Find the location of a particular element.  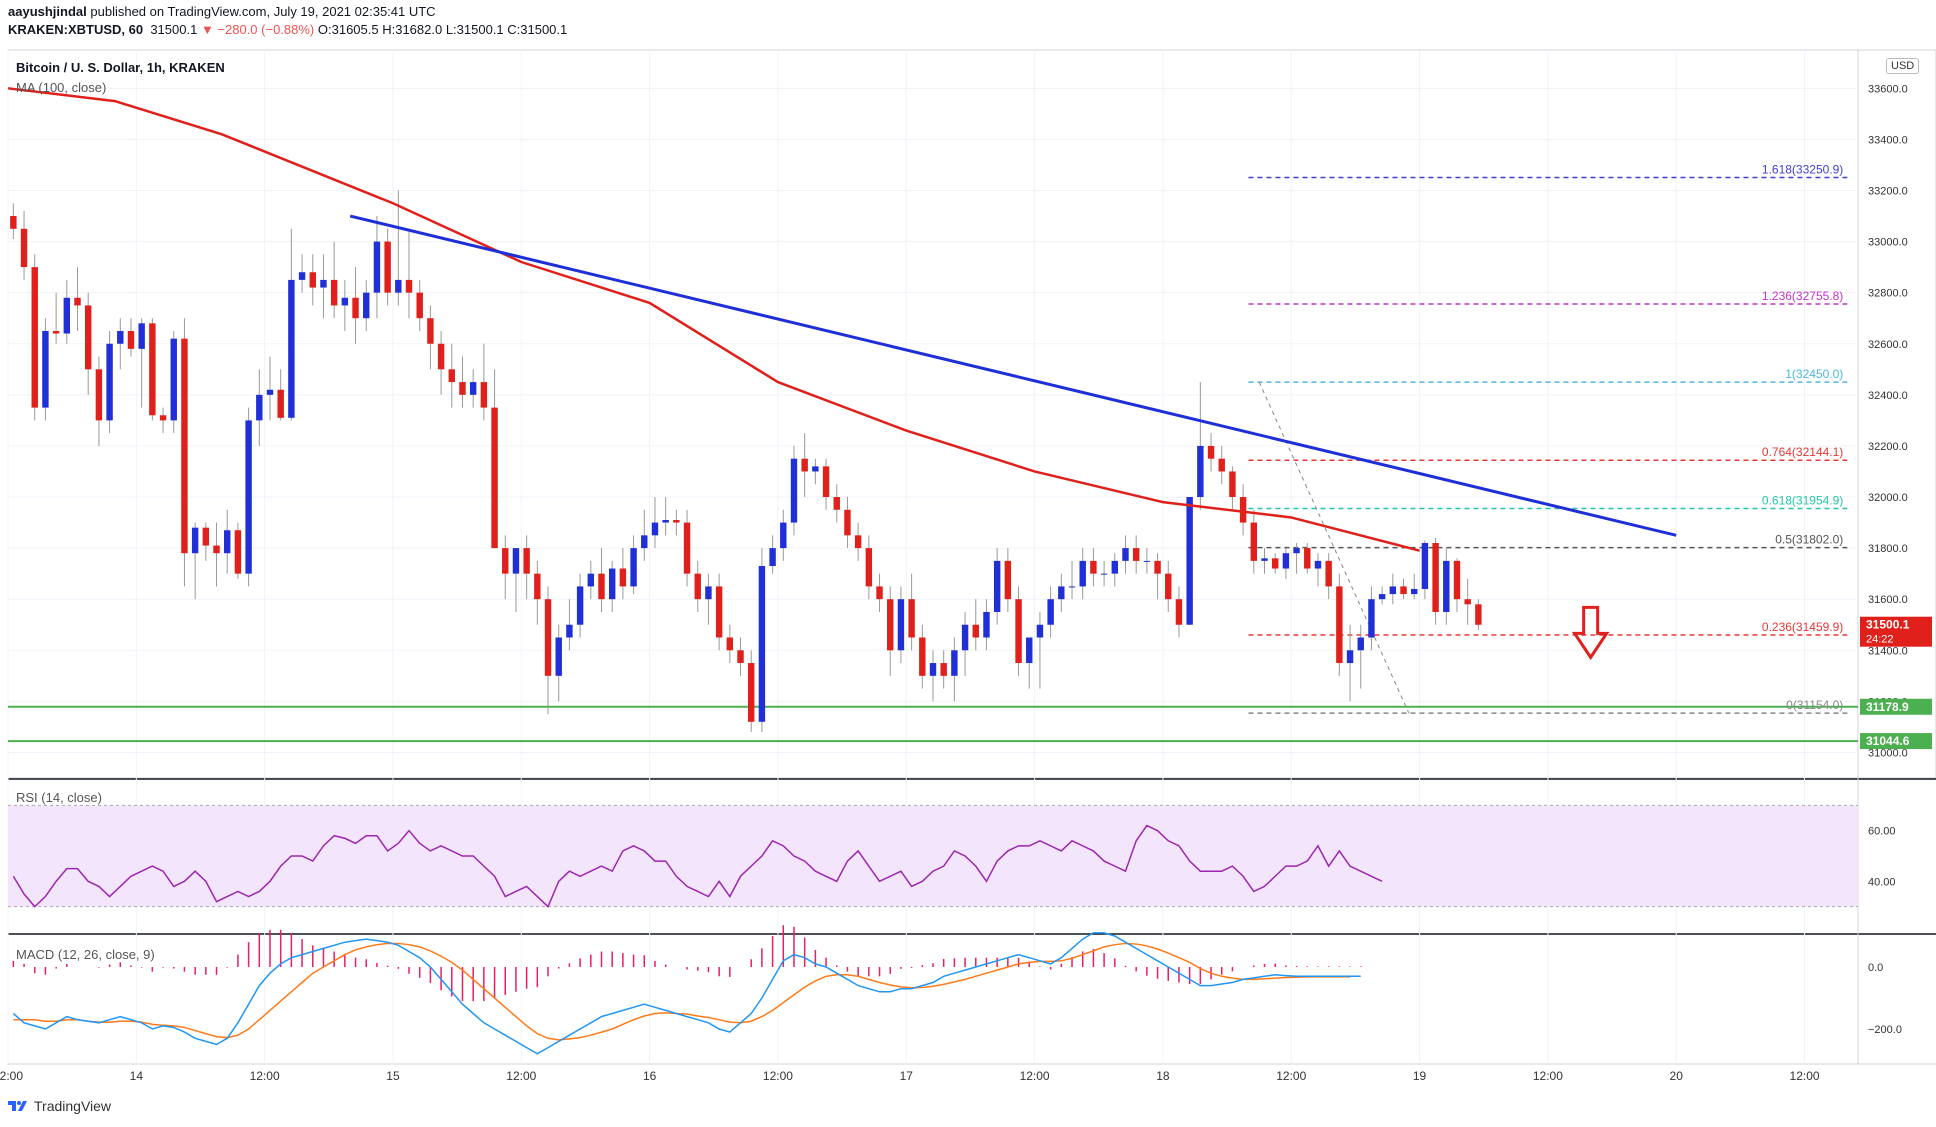

rsi-legend: RSI (14, close) is located at coordinates (59, 797).